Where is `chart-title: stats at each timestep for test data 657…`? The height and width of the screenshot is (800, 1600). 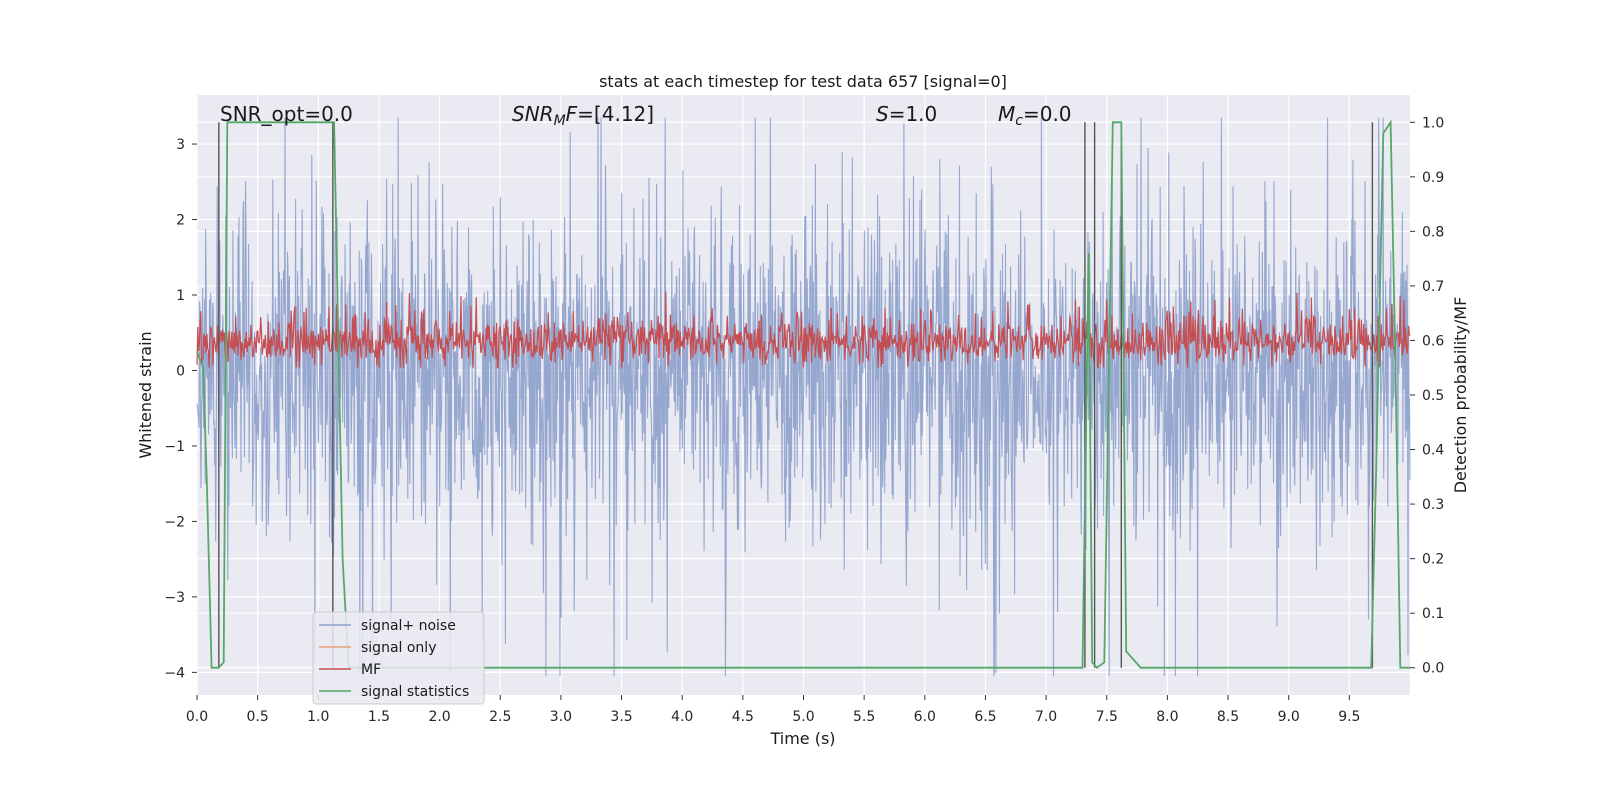
chart-title: stats at each timestep for test data 657… is located at coordinates (803, 81).